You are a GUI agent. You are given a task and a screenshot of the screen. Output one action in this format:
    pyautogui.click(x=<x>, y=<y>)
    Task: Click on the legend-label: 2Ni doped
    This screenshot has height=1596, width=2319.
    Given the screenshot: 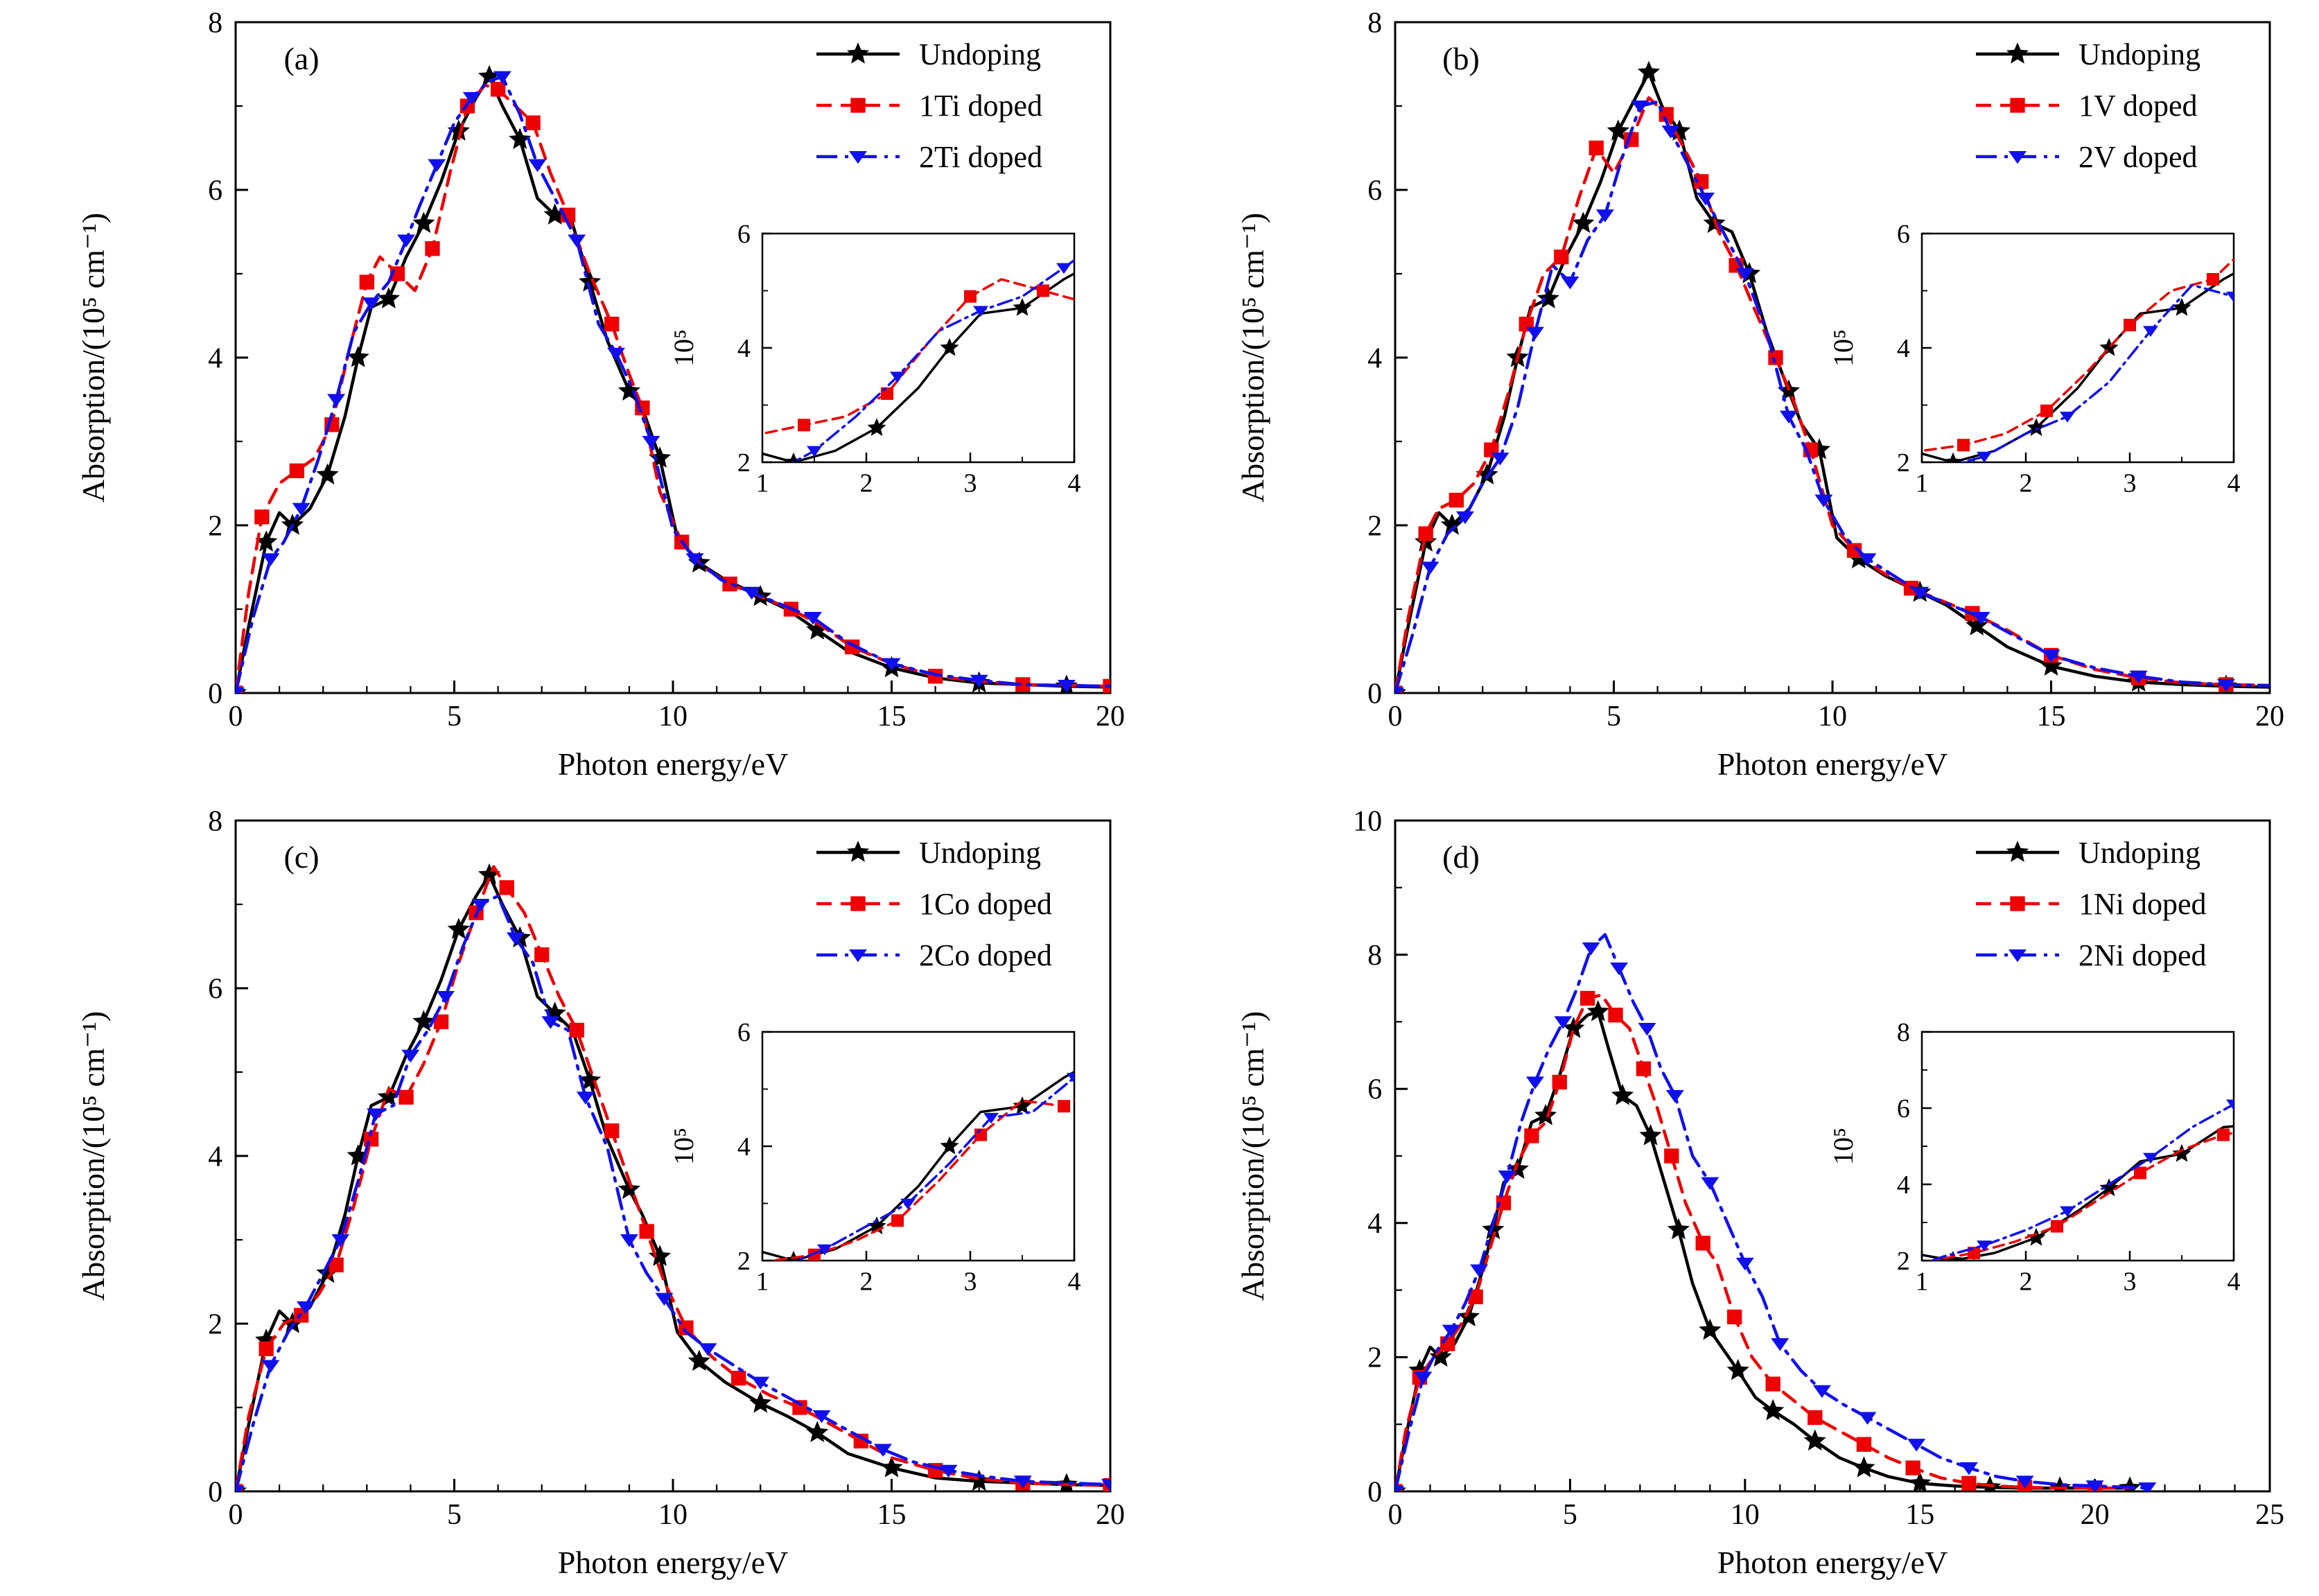 What is the action you would take?
    pyautogui.click(x=2143, y=955)
    